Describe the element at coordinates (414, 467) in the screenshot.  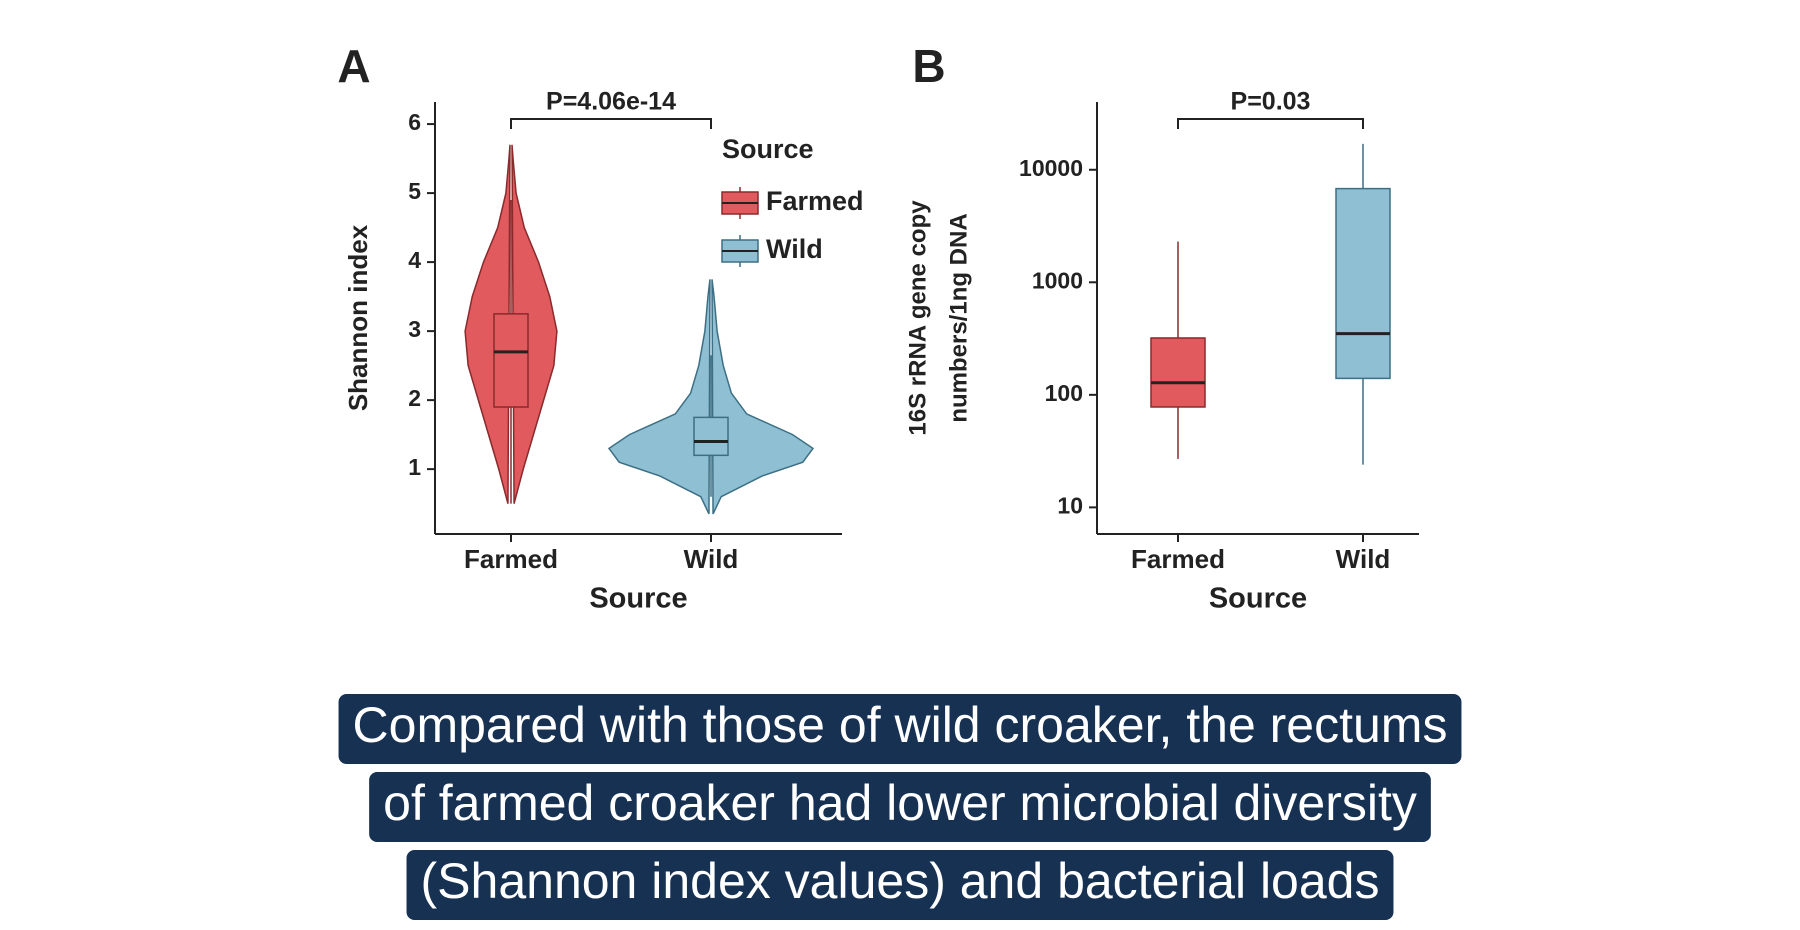
I see `y-tick-label: 1` at that location.